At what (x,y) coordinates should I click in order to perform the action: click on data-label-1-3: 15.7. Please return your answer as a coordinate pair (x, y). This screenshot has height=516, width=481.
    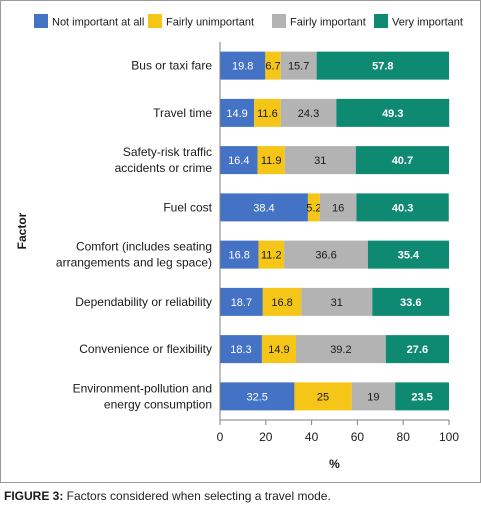
    Looking at the image, I should click on (298, 67).